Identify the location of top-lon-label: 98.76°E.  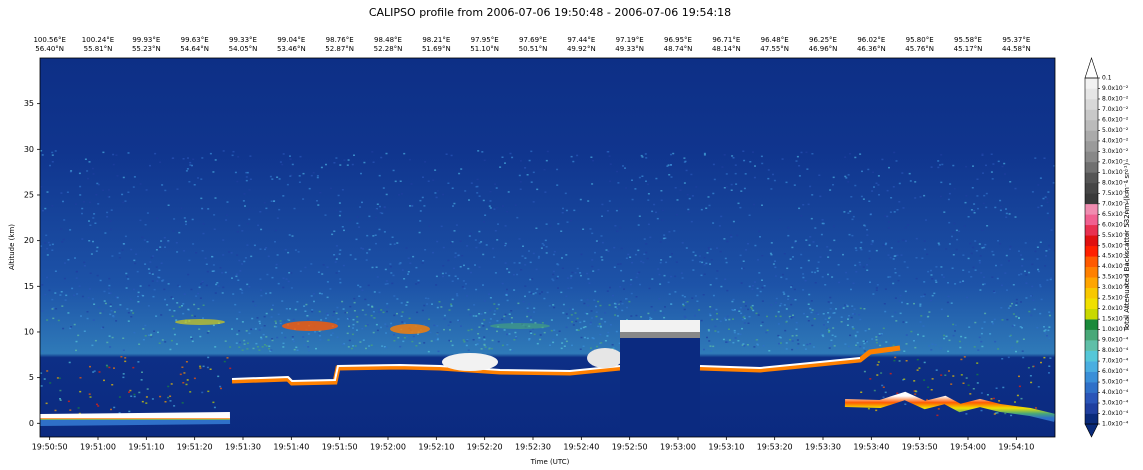
(340, 40).